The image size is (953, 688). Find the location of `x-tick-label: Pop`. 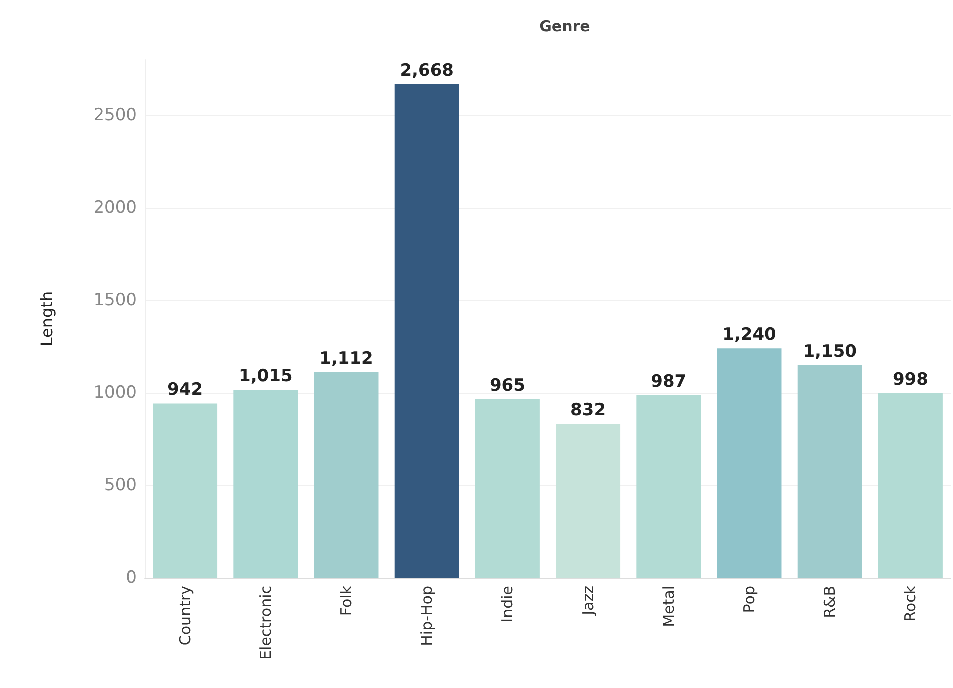

x-tick-label: Pop is located at coordinates (749, 600).